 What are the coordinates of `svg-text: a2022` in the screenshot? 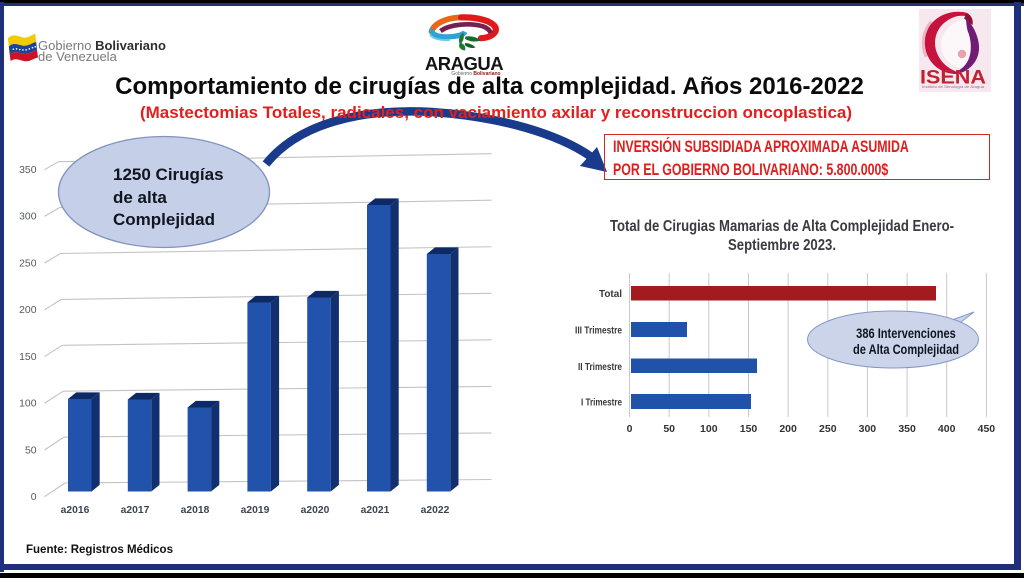 It's located at (435, 510).